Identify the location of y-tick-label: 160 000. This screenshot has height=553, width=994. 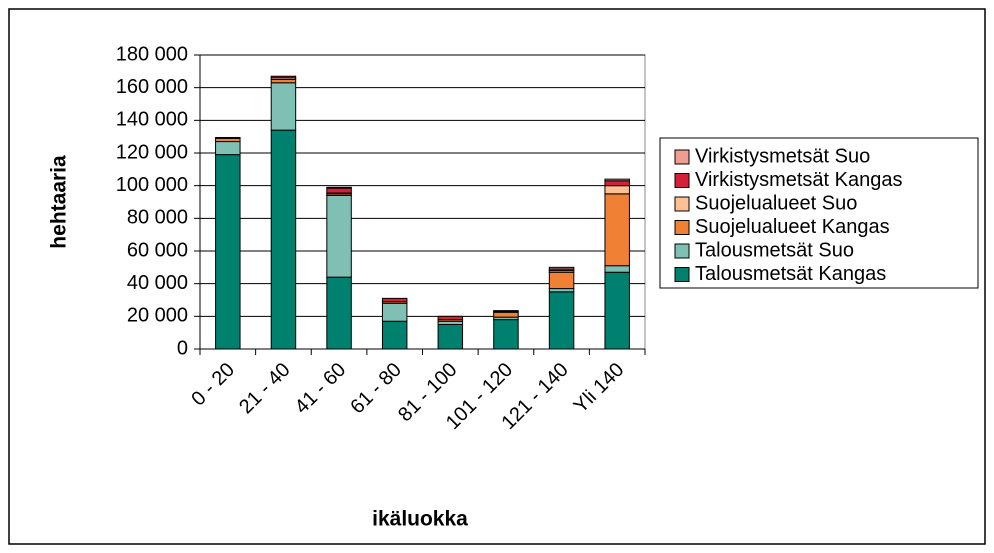
(152, 87).